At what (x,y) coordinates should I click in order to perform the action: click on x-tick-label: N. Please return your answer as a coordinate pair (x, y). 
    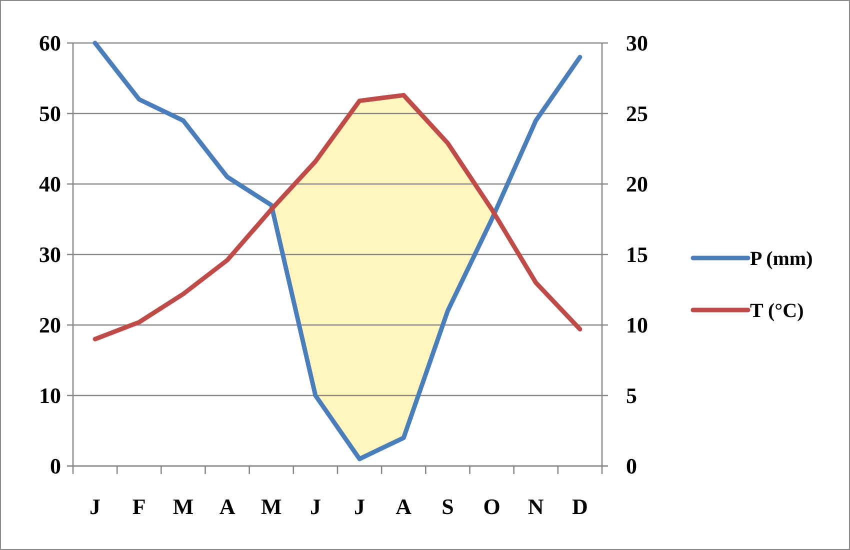
    Looking at the image, I should click on (536, 506).